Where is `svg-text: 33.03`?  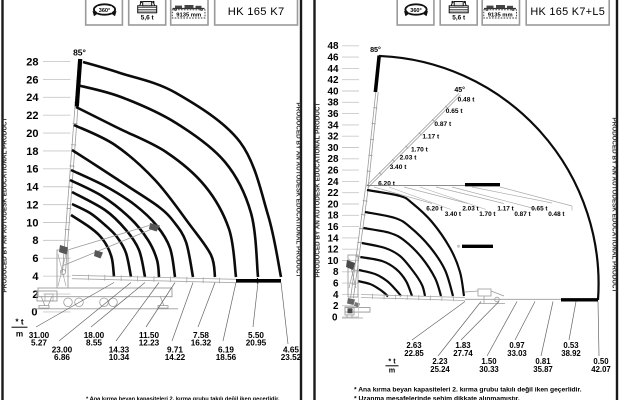
svg-text: 33.03 is located at coordinates (517, 353).